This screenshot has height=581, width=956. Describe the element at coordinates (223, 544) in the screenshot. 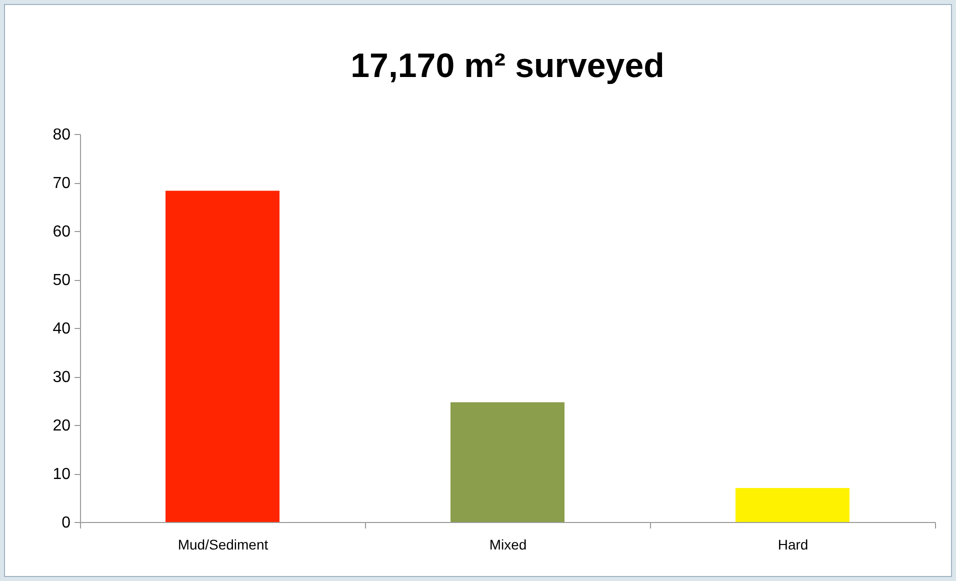

I see `x-tick-label: Mud/Sediment` at that location.